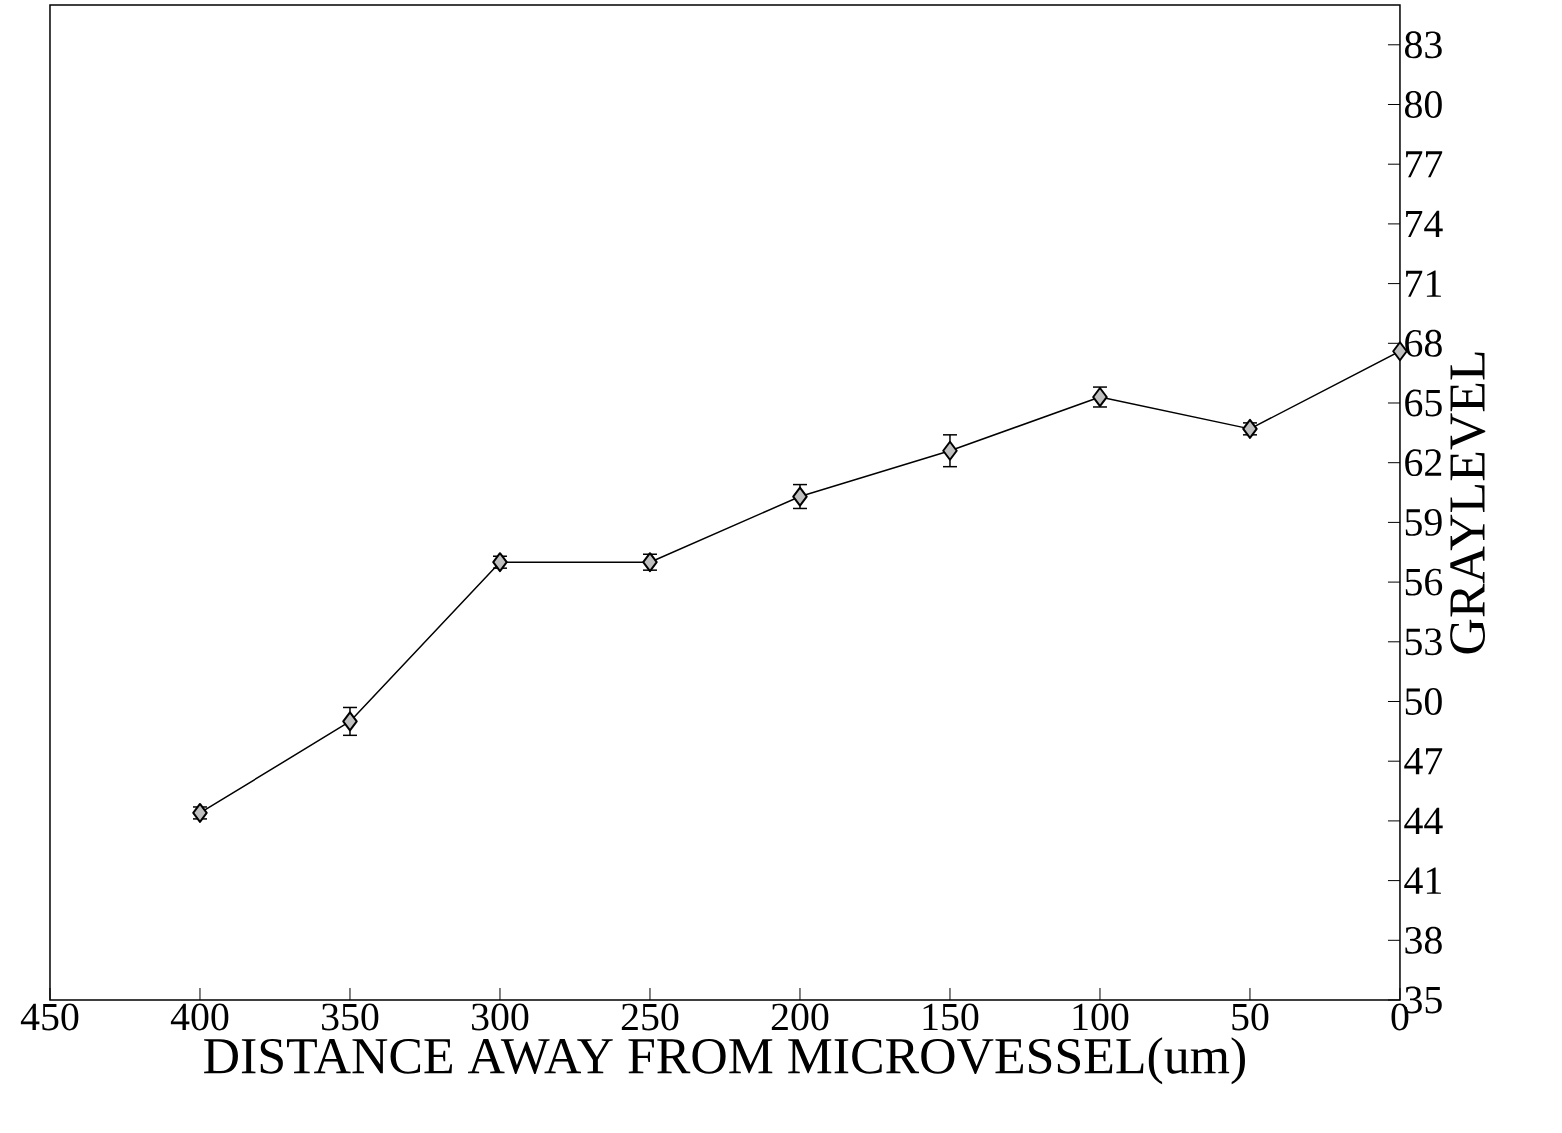  What do you see at coordinates (1423, 104) in the screenshot?
I see `y-tick-label: 80` at bounding box center [1423, 104].